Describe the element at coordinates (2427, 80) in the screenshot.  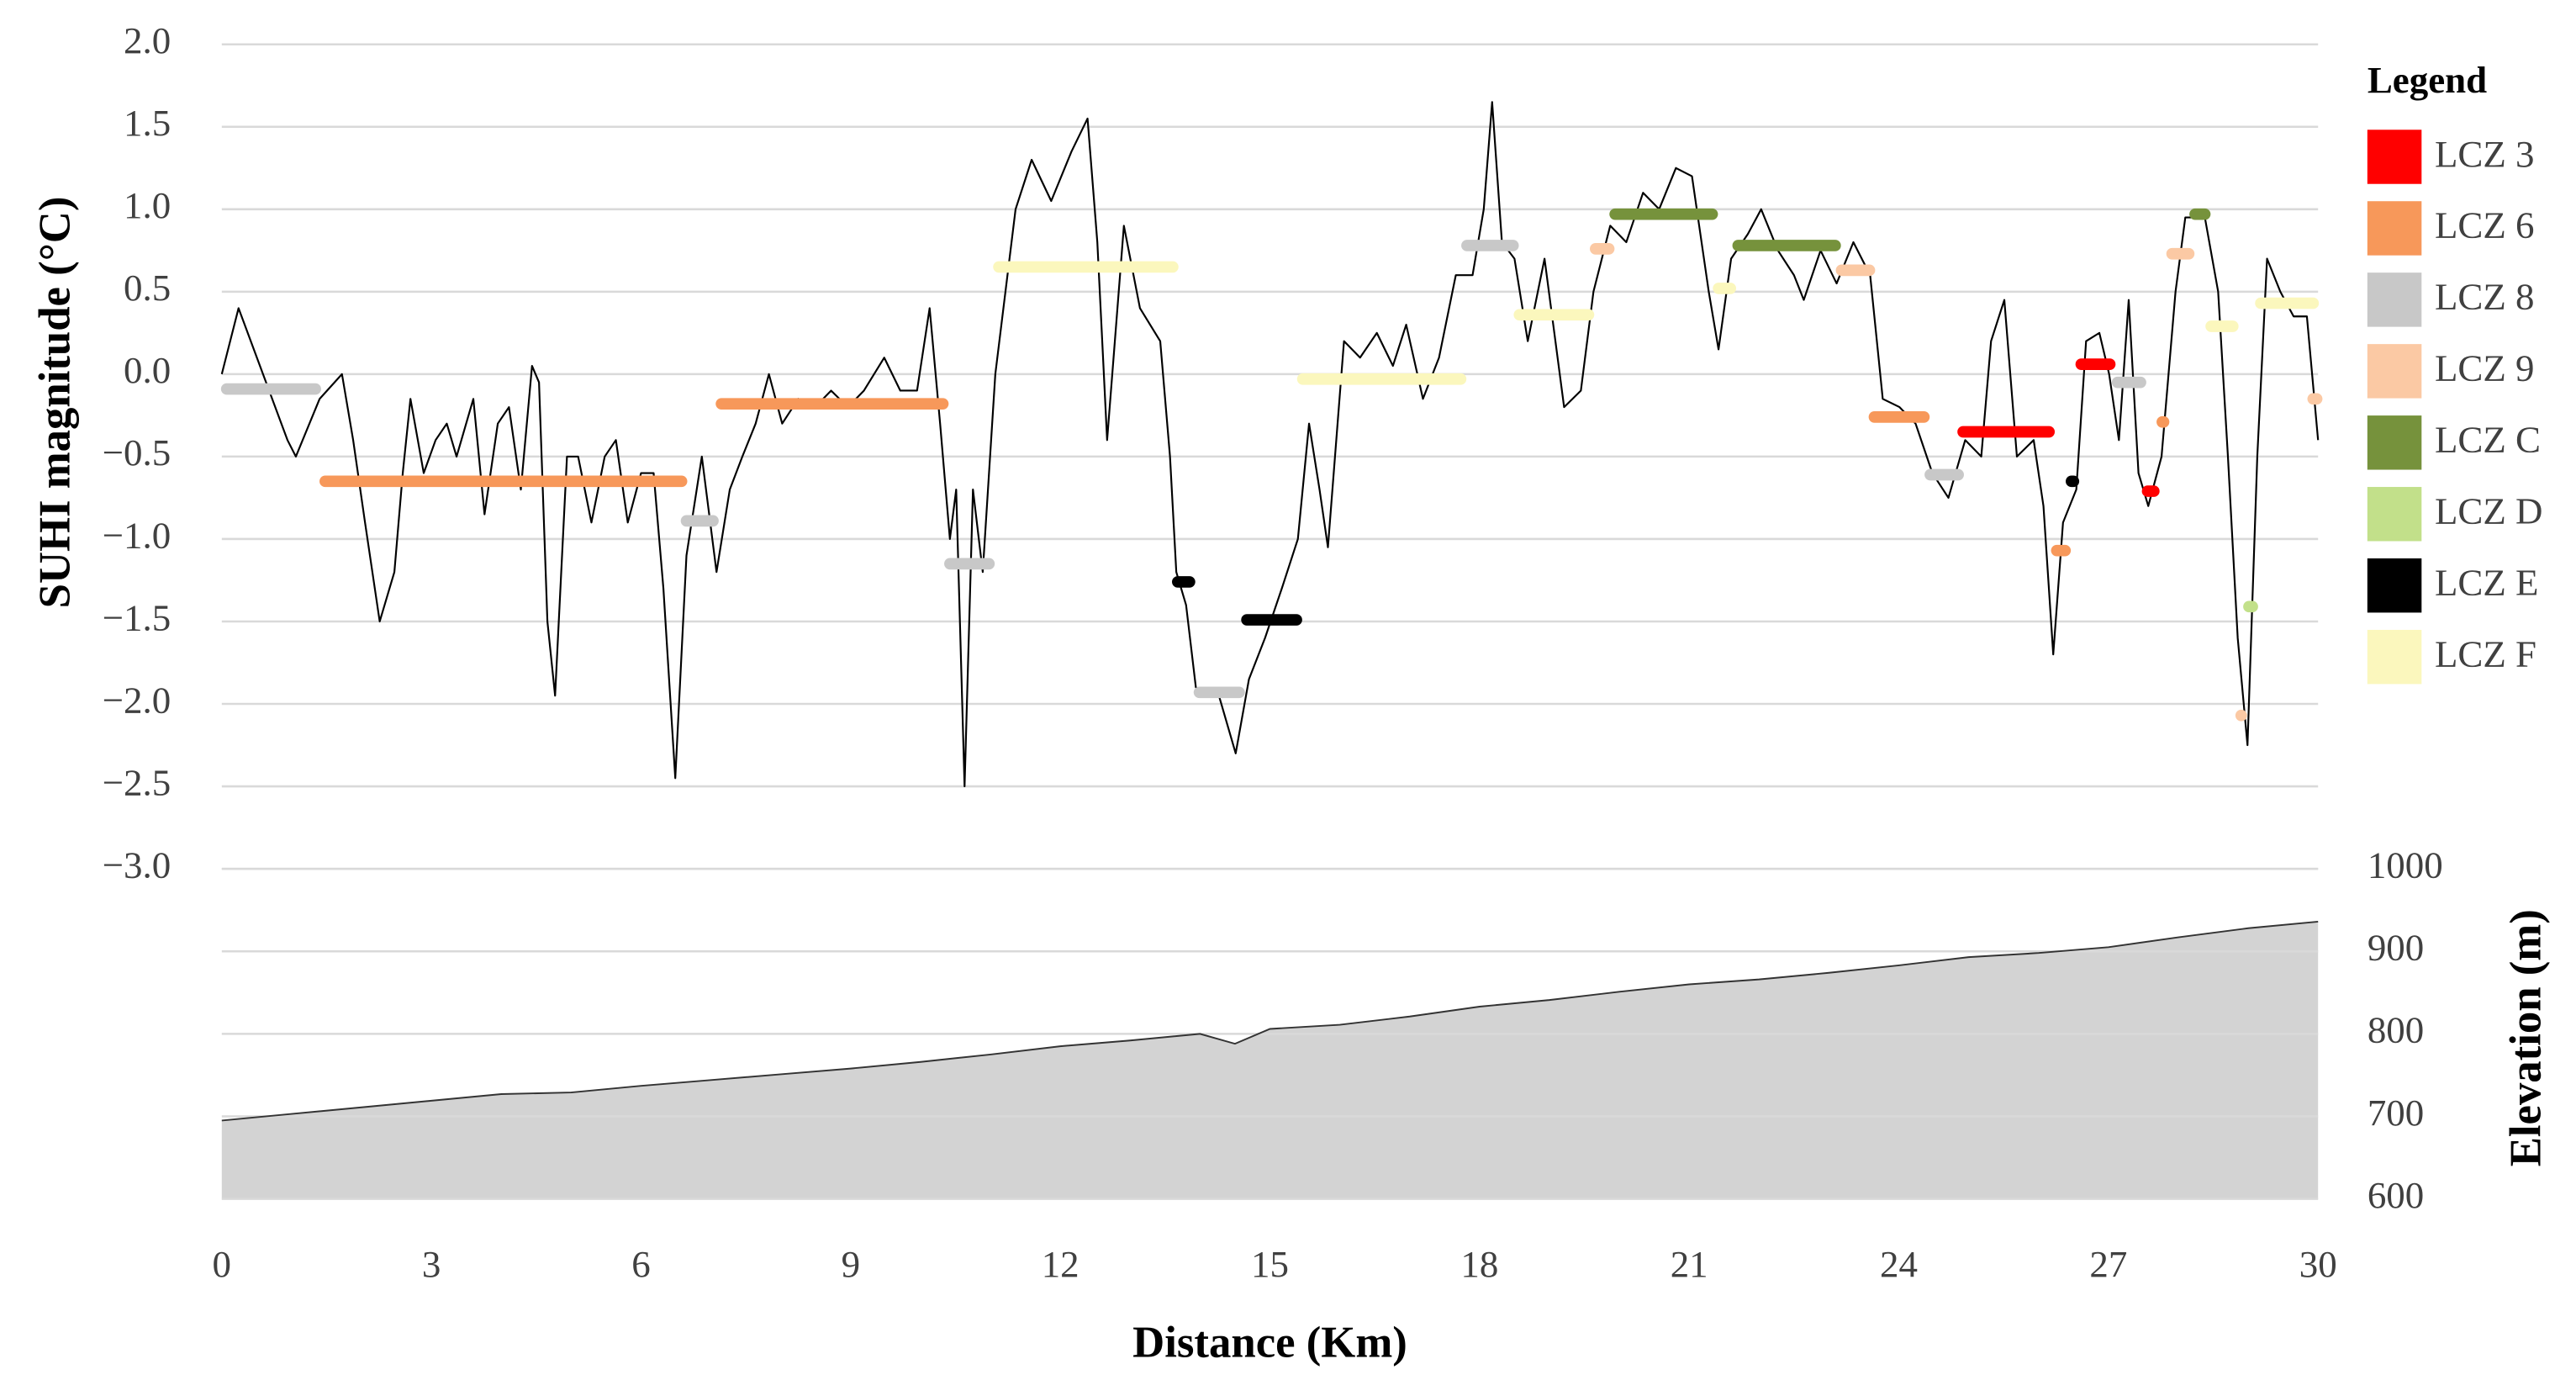
I see `legend-title: Legend` at that location.